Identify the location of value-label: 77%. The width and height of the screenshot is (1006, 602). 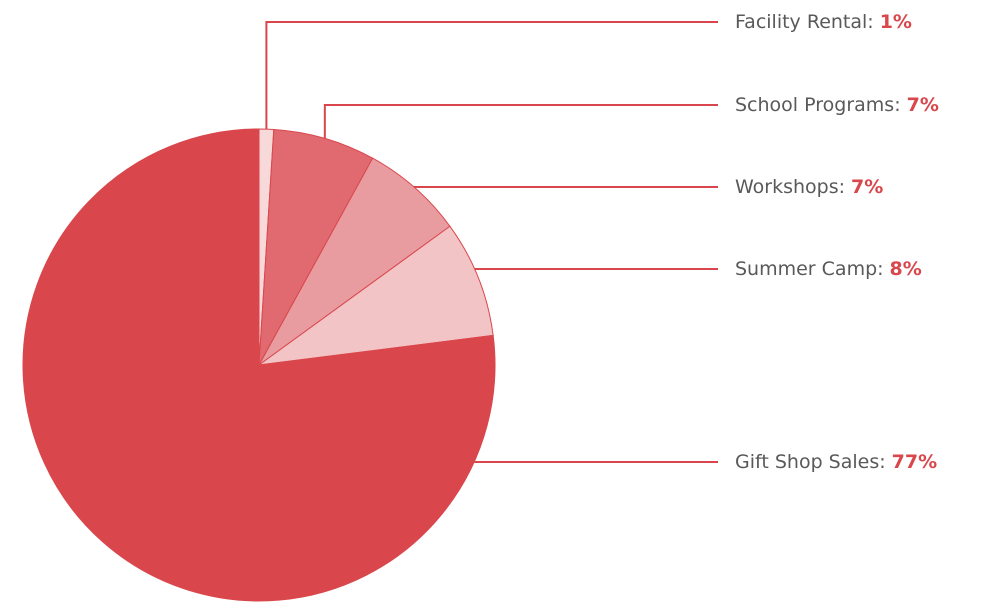
(914, 462).